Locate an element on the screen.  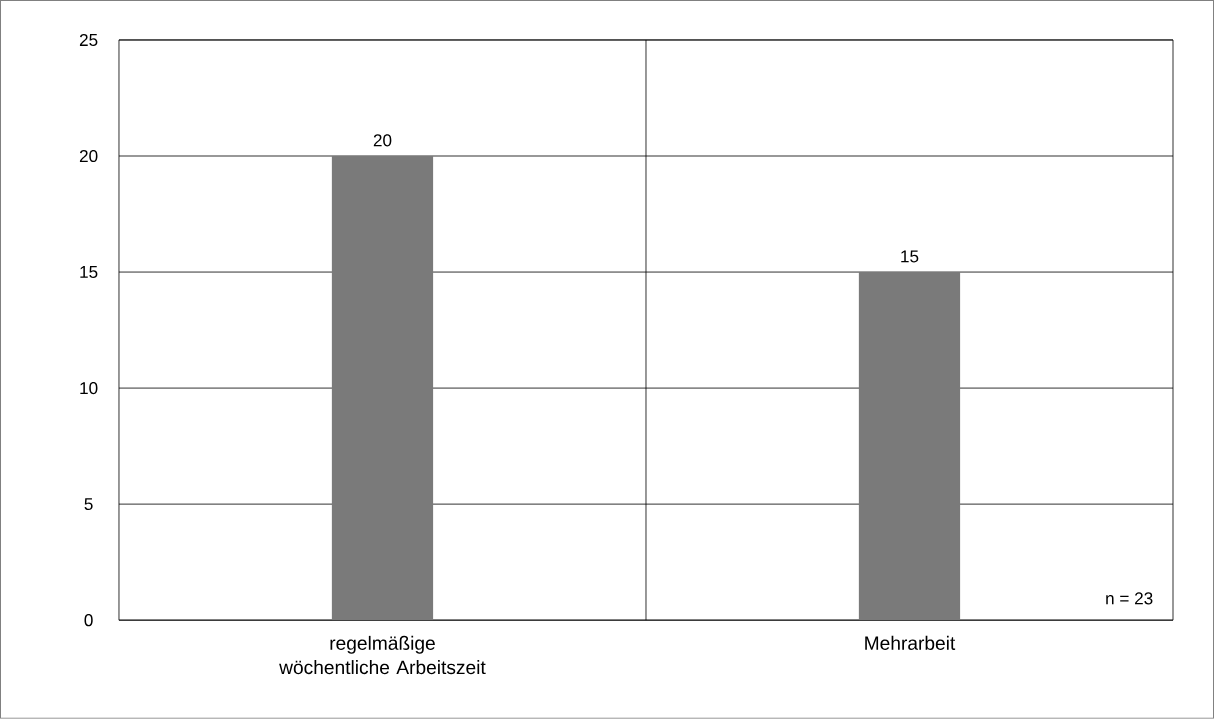
y-tick-label: 15 is located at coordinates (89, 272).